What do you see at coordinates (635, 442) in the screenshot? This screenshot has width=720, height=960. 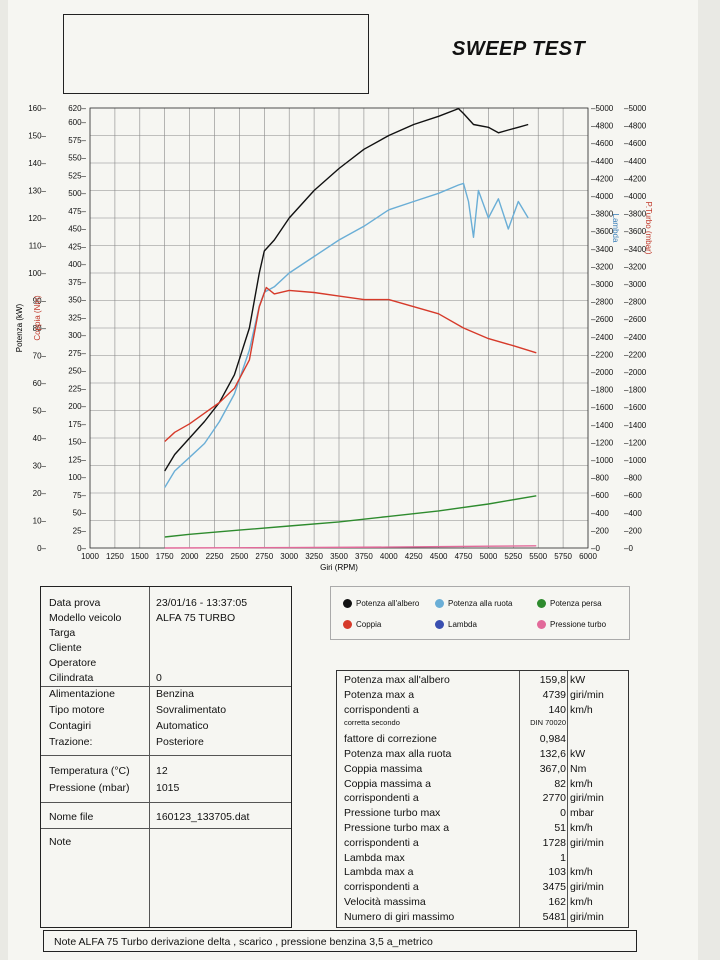 I see `y-tick-turbo: –1200` at bounding box center [635, 442].